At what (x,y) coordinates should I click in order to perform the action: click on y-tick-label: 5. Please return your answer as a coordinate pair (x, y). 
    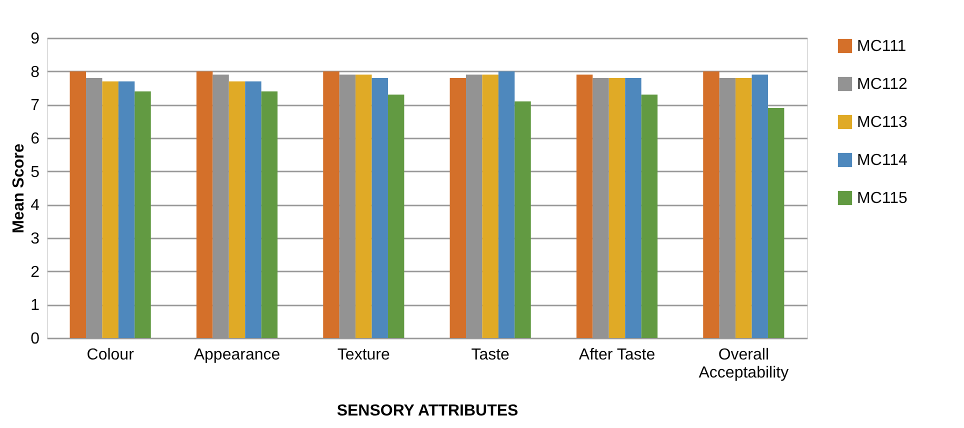
    Looking at the image, I should click on (35, 172).